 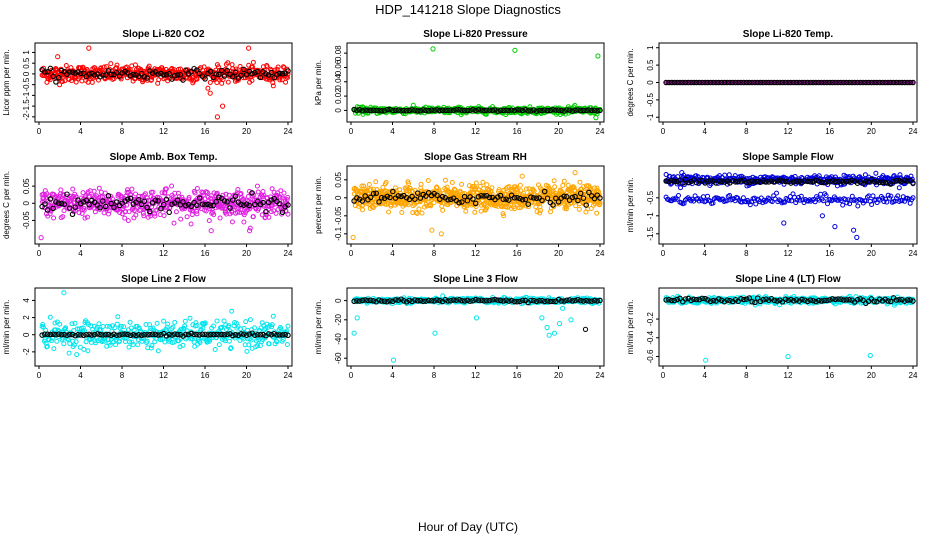 I want to click on y-tick-label: -0.1, so click(x=338, y=233).